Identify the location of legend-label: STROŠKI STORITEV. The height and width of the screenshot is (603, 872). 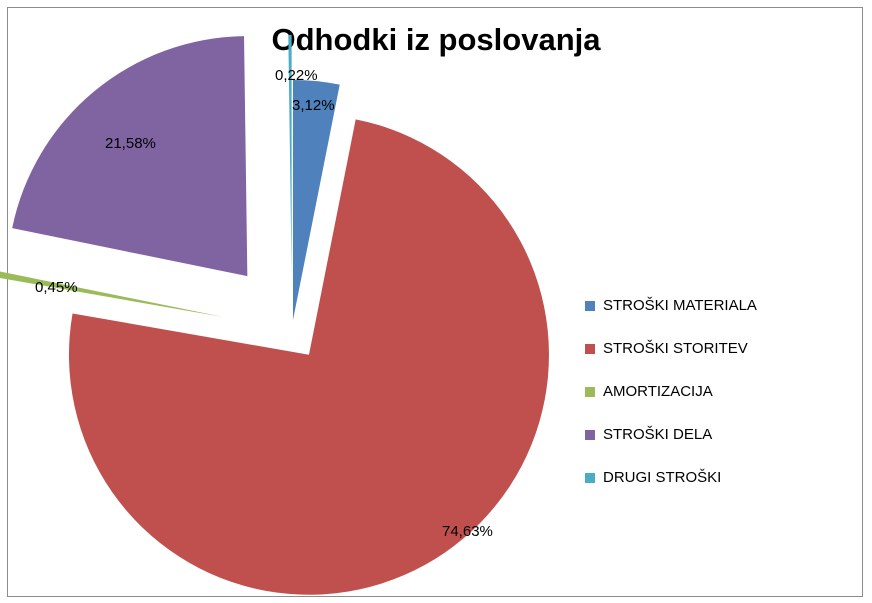
(675, 348).